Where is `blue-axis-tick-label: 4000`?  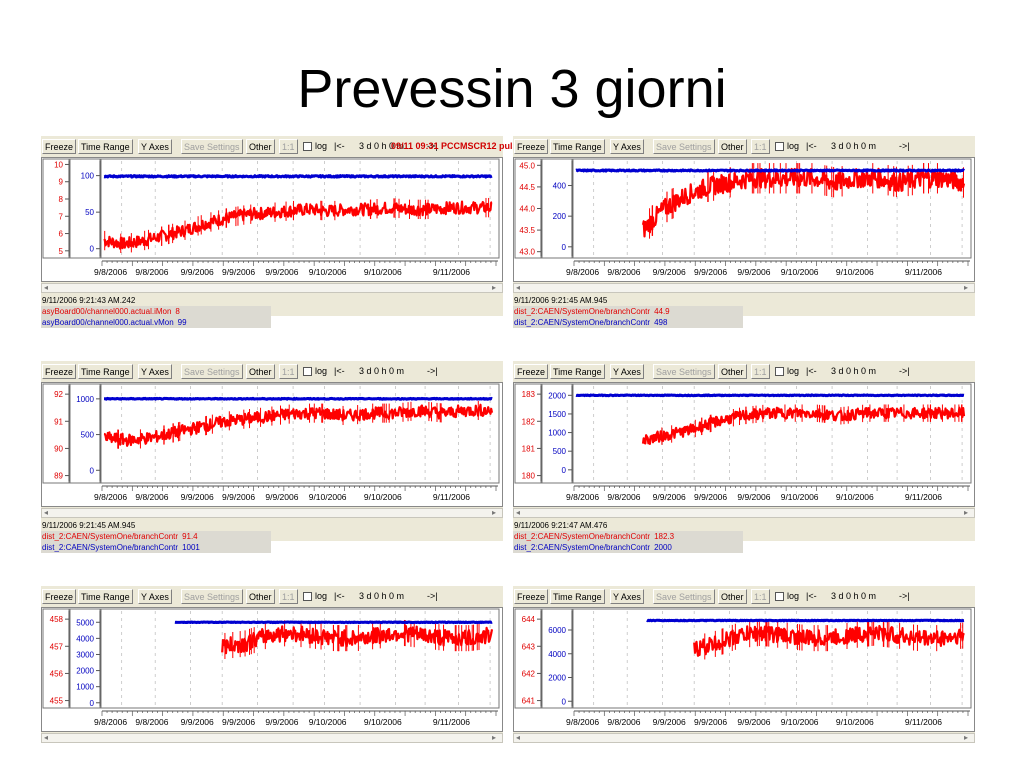 blue-axis-tick-label: 4000 is located at coordinates (85, 638).